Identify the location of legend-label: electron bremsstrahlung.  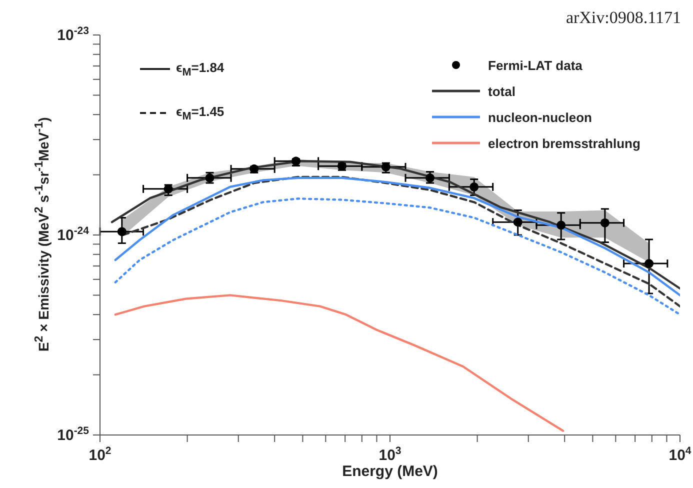
(564, 143).